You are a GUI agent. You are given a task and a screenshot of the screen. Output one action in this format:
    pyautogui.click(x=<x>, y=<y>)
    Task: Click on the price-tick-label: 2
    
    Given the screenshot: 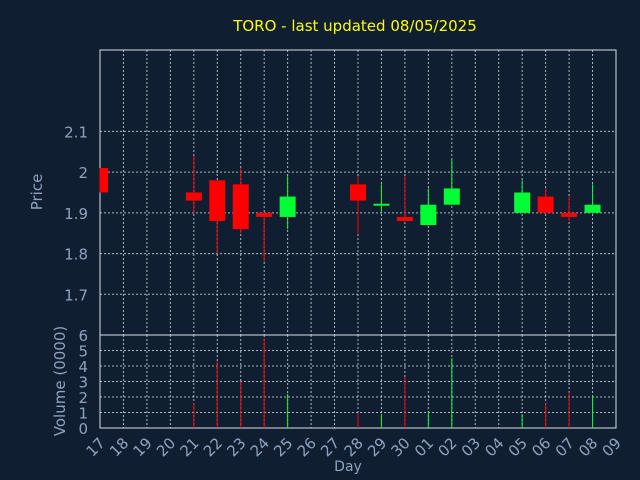 What is the action you would take?
    pyautogui.click(x=83, y=173)
    